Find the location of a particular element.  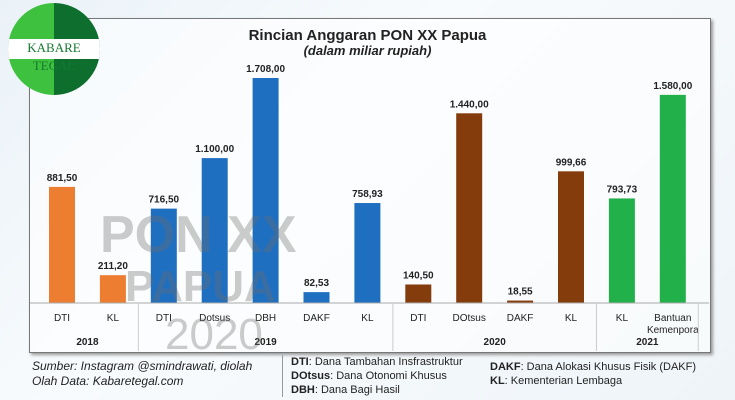

category-label-3: Dotsus is located at coordinates (214, 318).